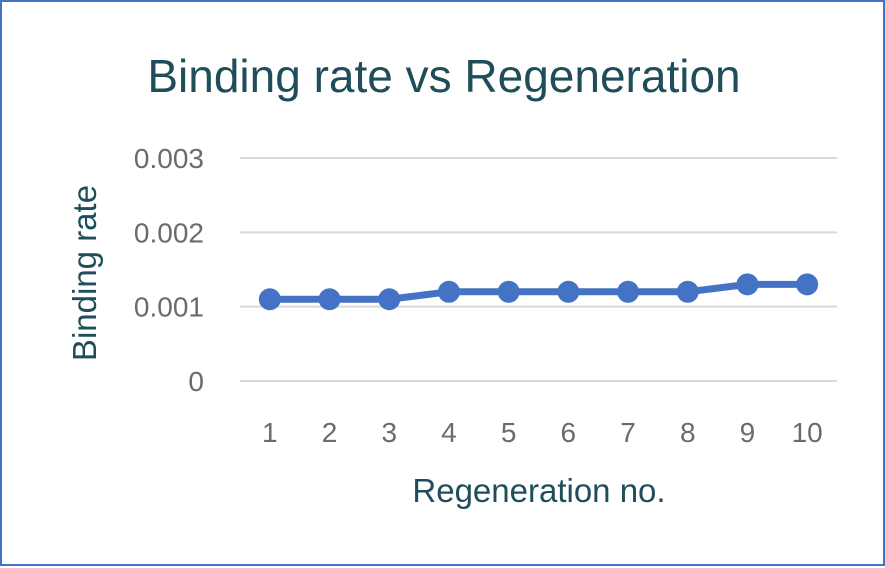 The width and height of the screenshot is (885, 568). I want to click on x-tick-label: 9, so click(748, 432).